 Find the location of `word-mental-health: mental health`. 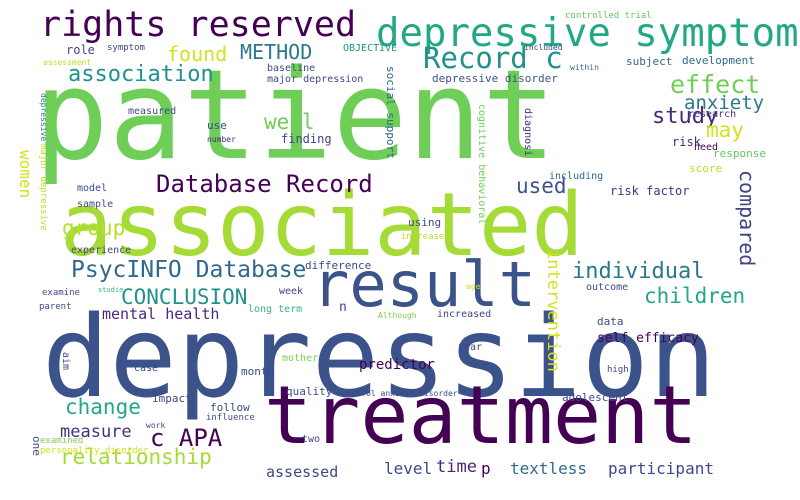

word-mental-health: mental health is located at coordinates (161, 314).